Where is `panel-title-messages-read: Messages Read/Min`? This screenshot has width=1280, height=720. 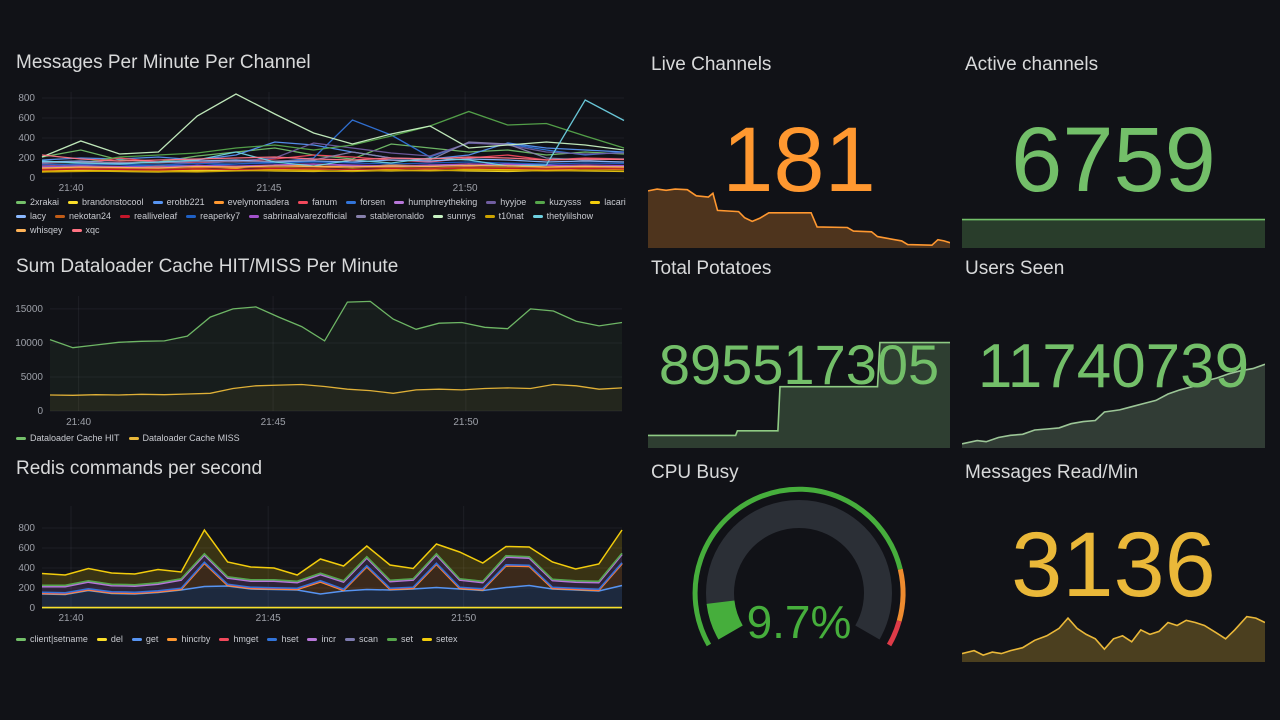
panel-title-messages-read: Messages Read/Min is located at coordinates (1052, 472).